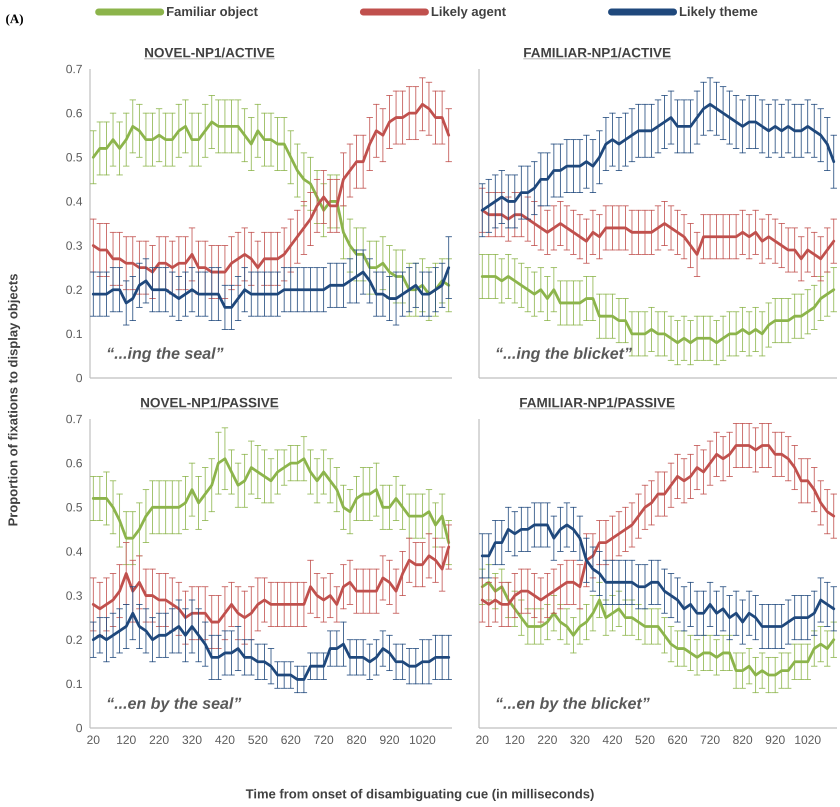 The width and height of the screenshot is (840, 807). I want to click on annotation: “...ing the seal”, so click(166, 354).